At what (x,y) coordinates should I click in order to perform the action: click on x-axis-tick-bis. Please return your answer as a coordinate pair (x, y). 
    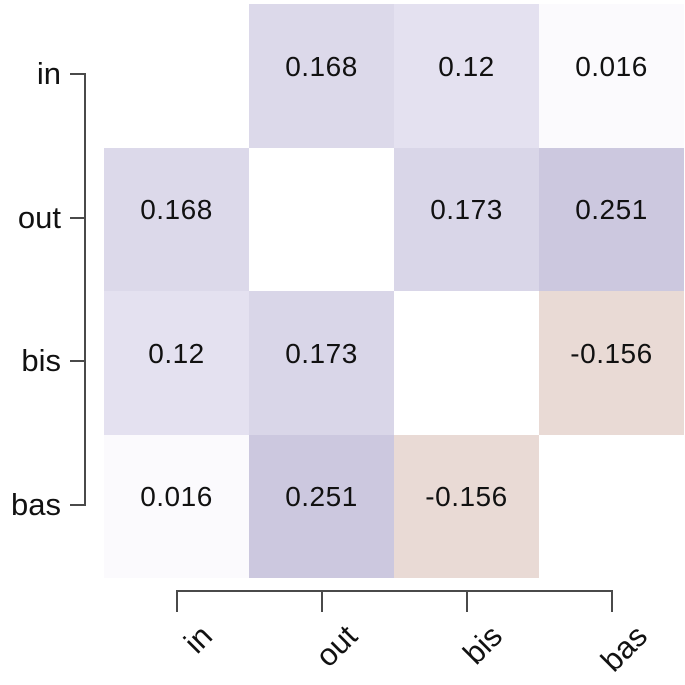
    Looking at the image, I should click on (466, 601).